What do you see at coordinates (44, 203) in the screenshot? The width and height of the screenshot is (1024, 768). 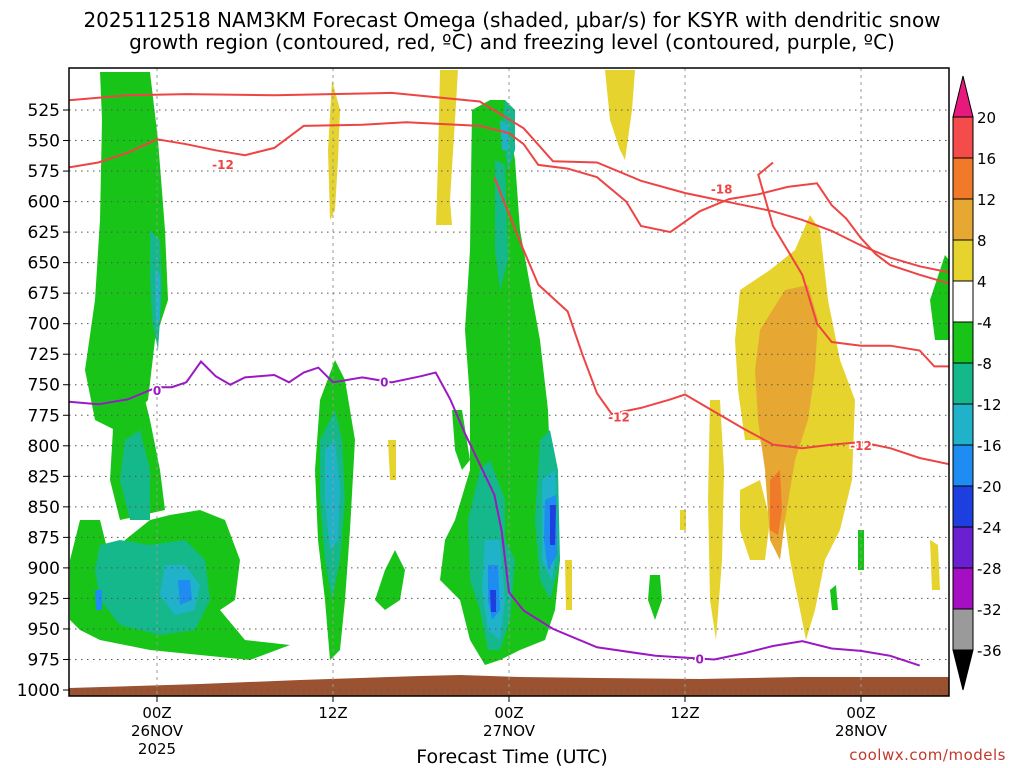 I see `y-tick-label: 600` at bounding box center [44, 203].